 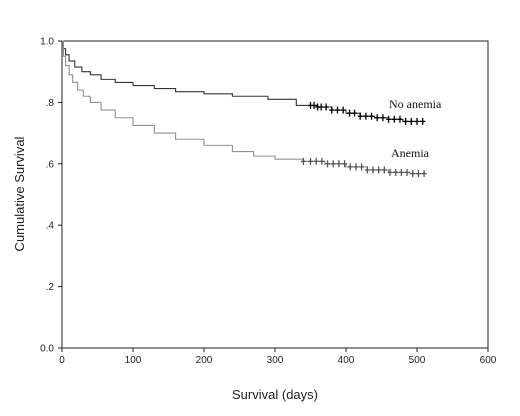 What do you see at coordinates (346, 360) in the screenshot?
I see `x-tick-label: 400` at bounding box center [346, 360].